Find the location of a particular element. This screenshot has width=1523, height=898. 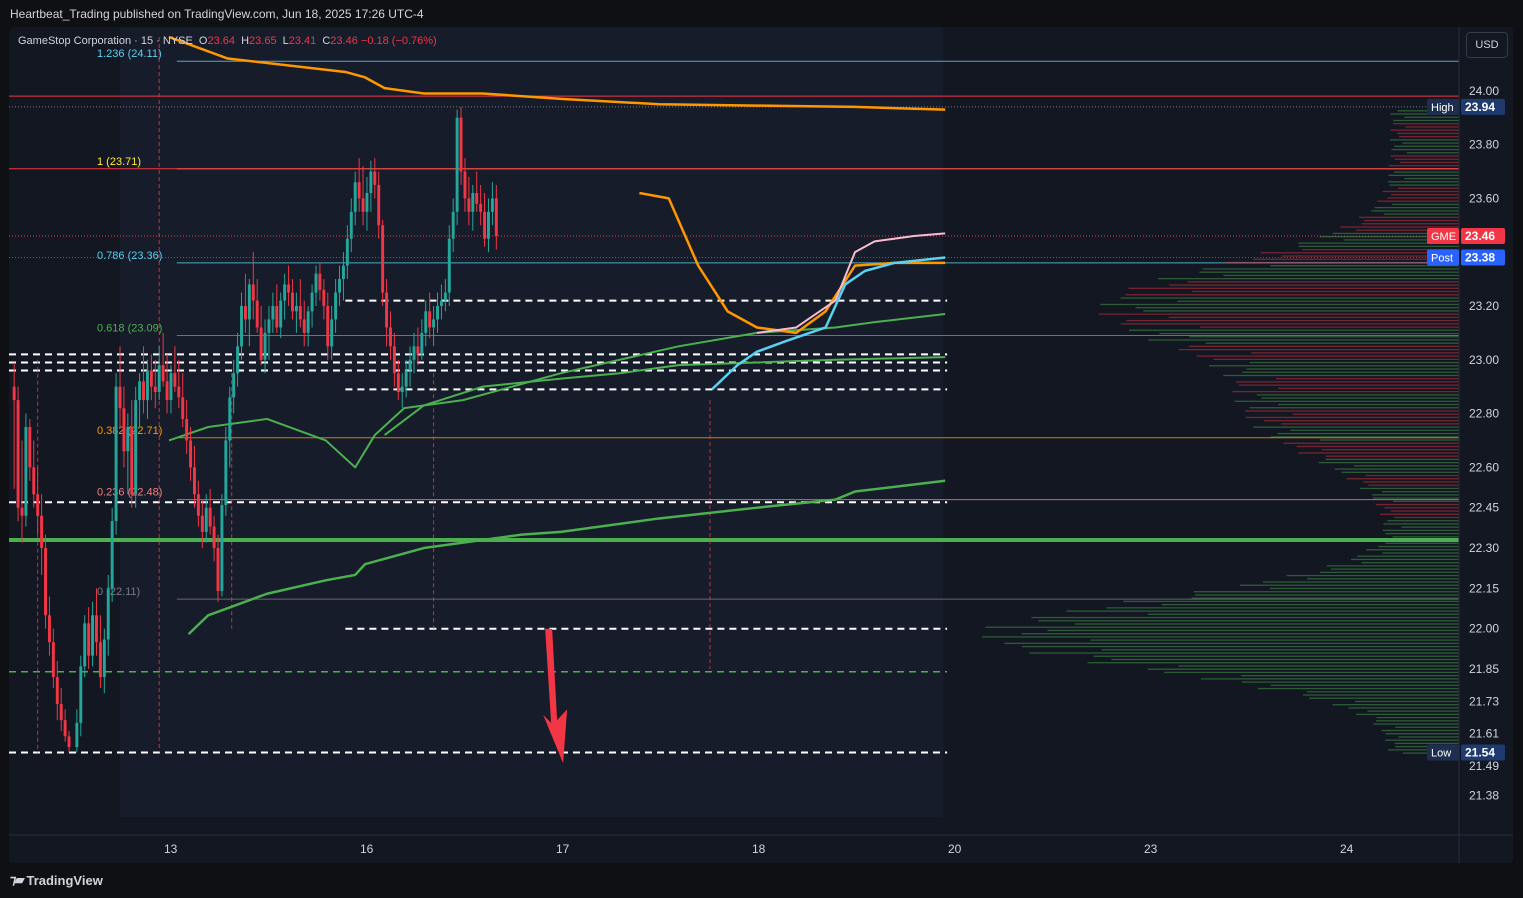

price-tick-label: 22.00 is located at coordinates (1484, 629).